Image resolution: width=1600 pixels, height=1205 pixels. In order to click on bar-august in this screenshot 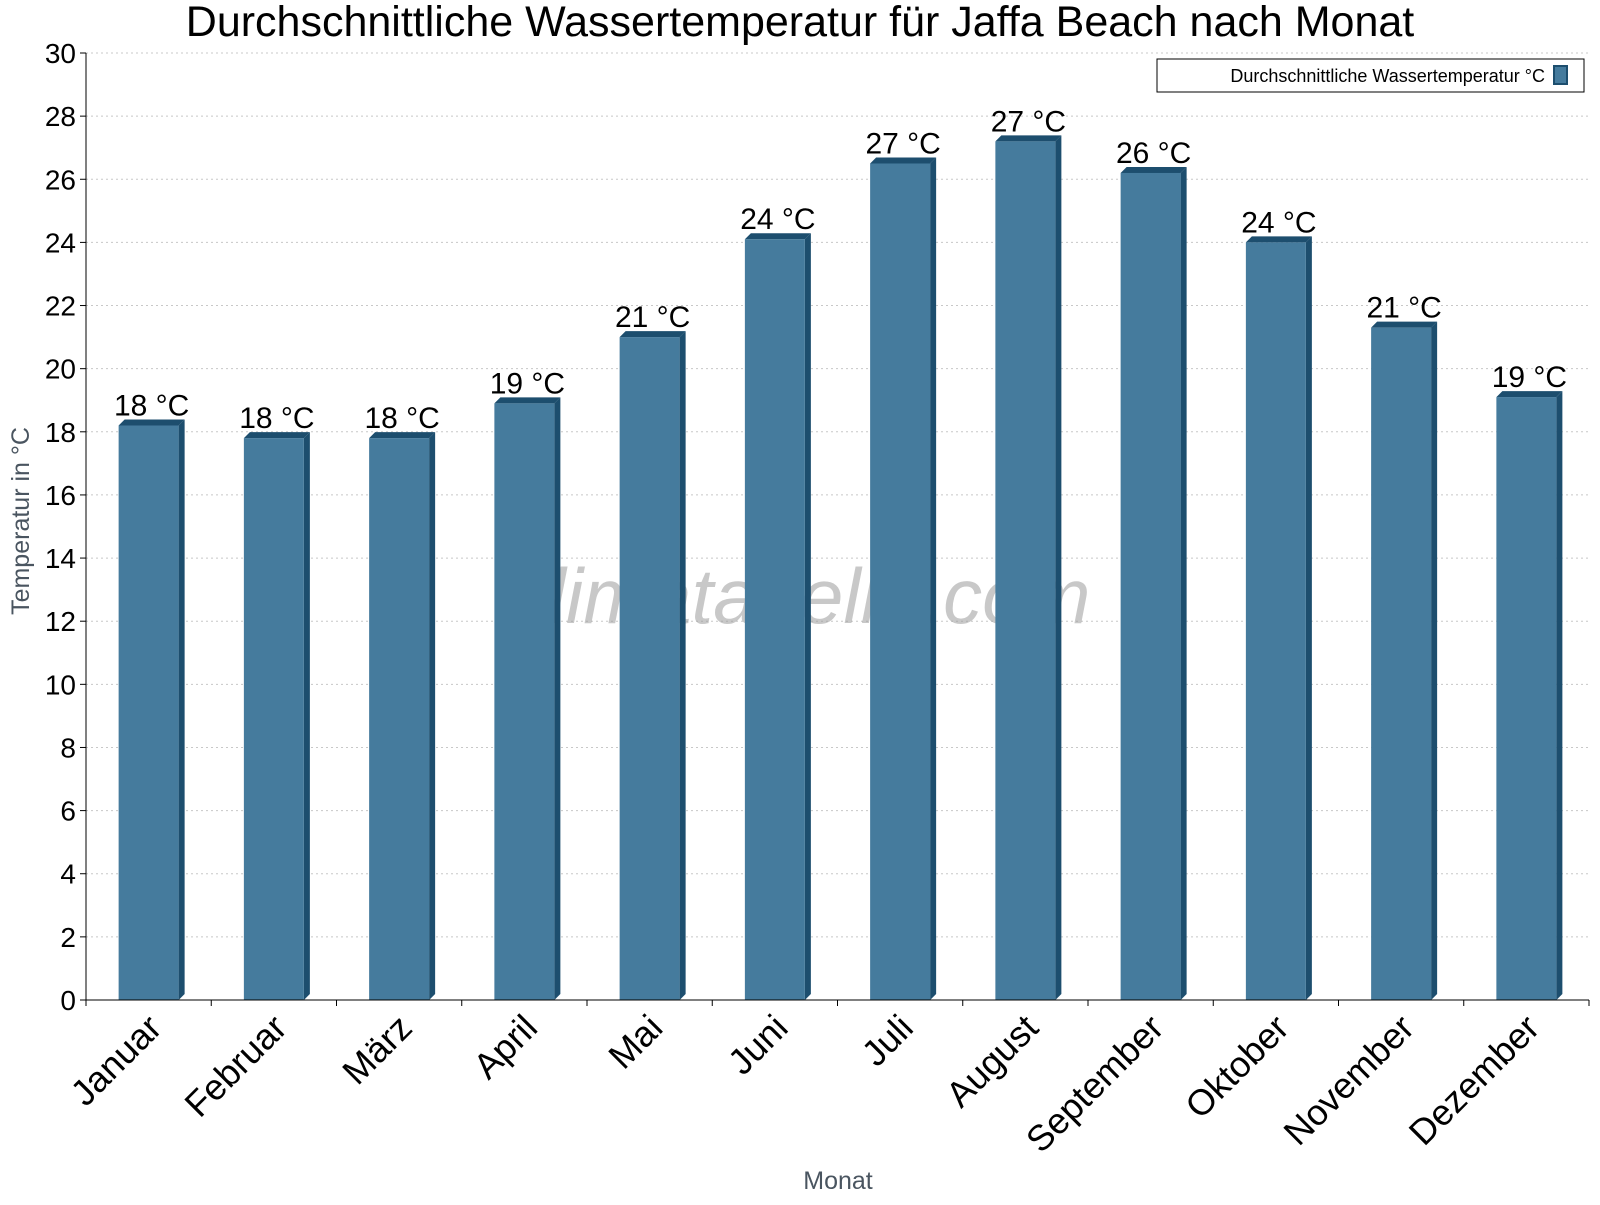, I will do `click(1028, 568)`.